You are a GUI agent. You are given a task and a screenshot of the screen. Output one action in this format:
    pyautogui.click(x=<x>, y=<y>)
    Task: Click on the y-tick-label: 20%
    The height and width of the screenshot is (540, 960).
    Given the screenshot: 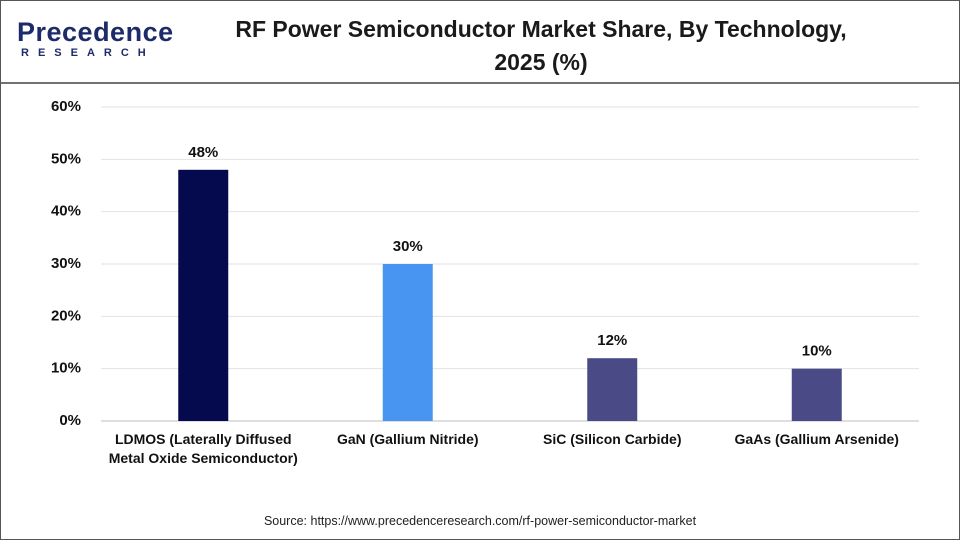 What is the action you would take?
    pyautogui.click(x=66, y=315)
    